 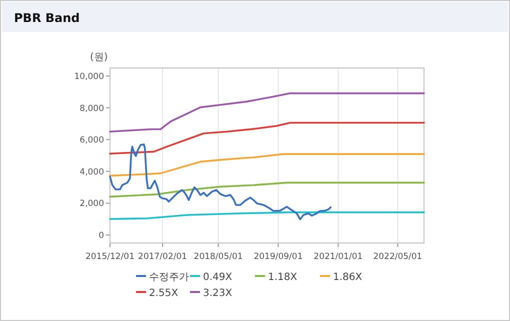 I want to click on x-tick-label: 2015/12/01, so click(x=110, y=257).